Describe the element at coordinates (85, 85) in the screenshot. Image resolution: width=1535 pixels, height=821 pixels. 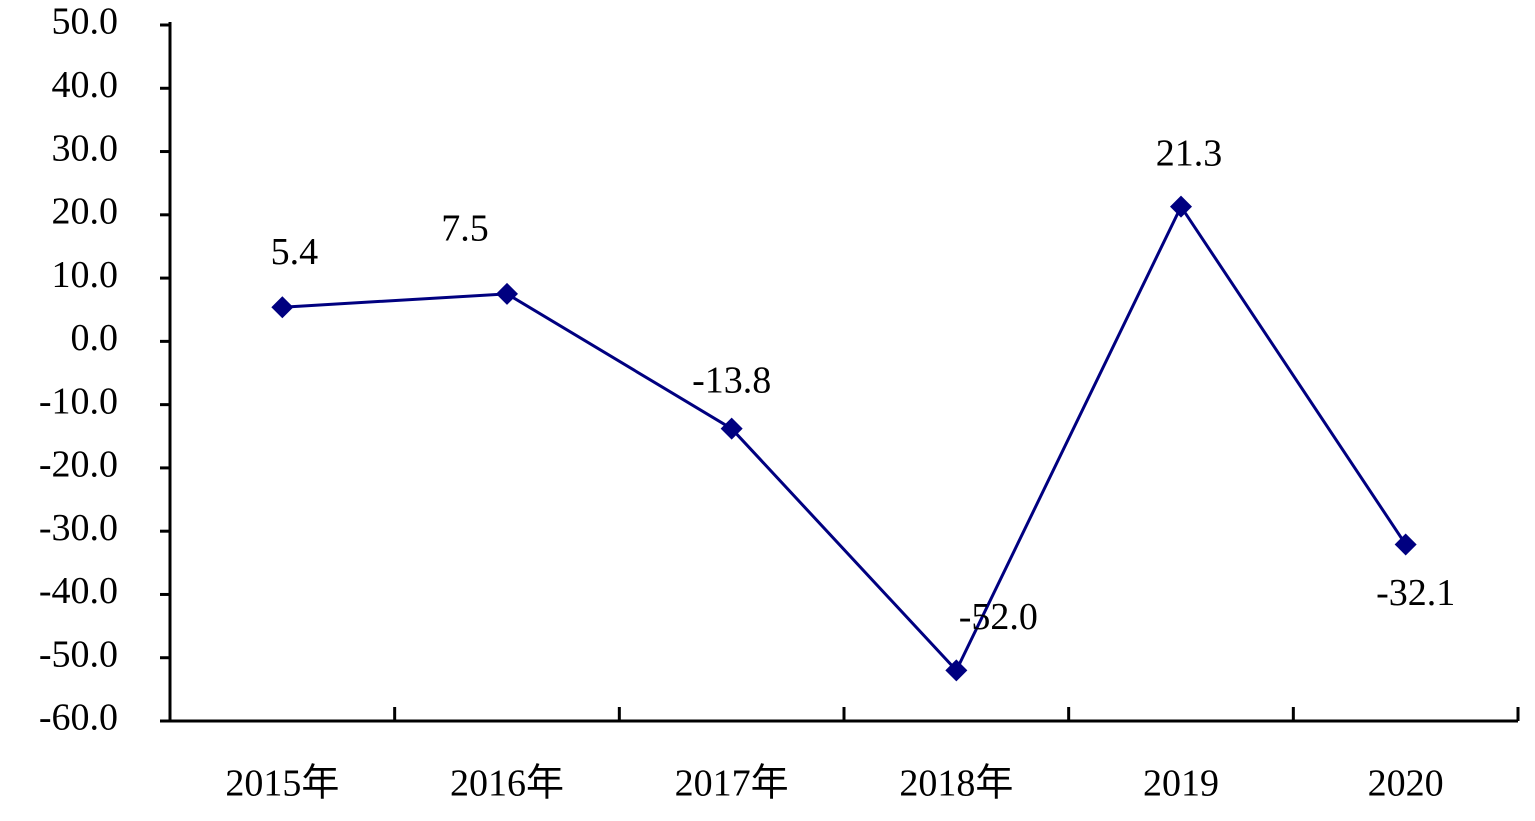
I see `y-tick-label: 40.0` at that location.